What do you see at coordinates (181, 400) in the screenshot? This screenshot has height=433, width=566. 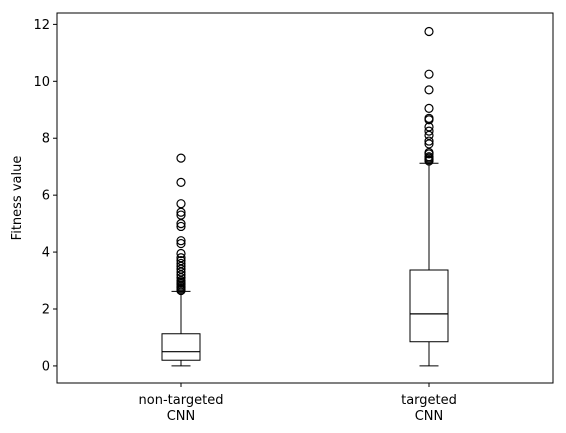 I see `x-tick-label: non-targeted` at bounding box center [181, 400].